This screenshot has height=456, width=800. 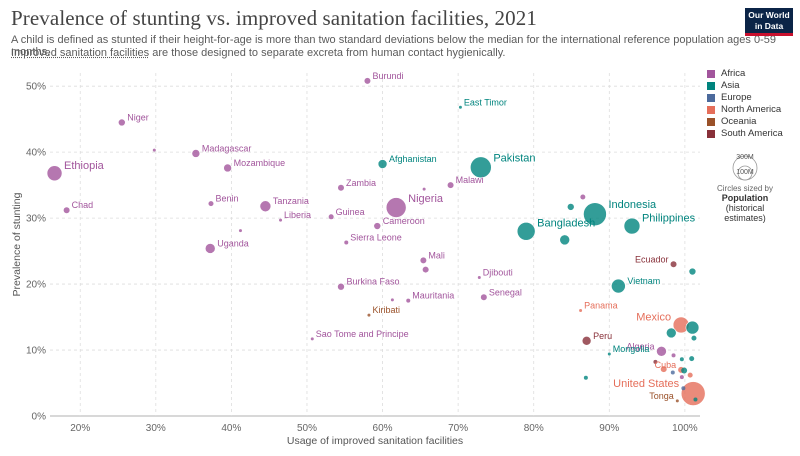 What do you see at coordinates (340, 187) in the screenshot?
I see `point-zambia` at bounding box center [340, 187].